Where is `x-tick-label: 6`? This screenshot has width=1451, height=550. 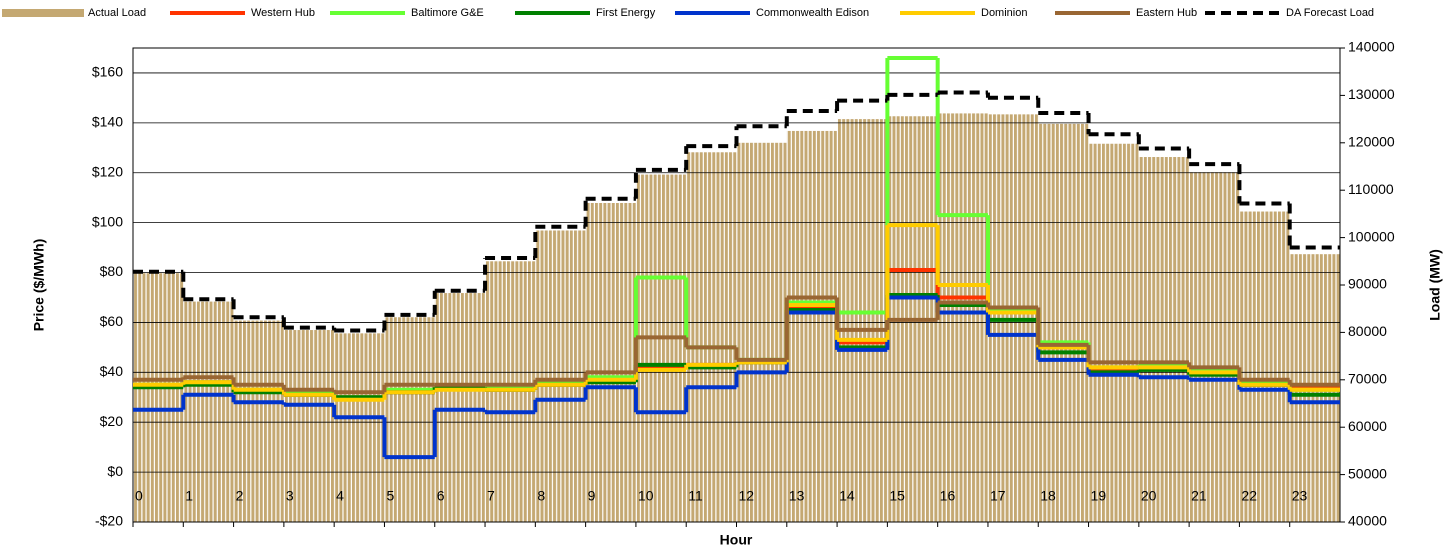
x-tick-label: 6 is located at coordinates (441, 496).